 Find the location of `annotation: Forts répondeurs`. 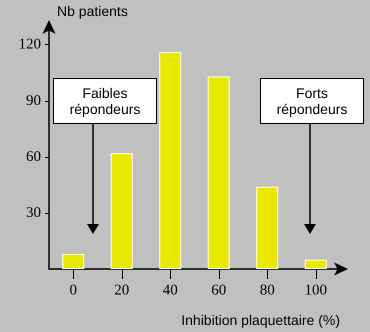

annotation: Forts répondeurs is located at coordinates (312, 101).